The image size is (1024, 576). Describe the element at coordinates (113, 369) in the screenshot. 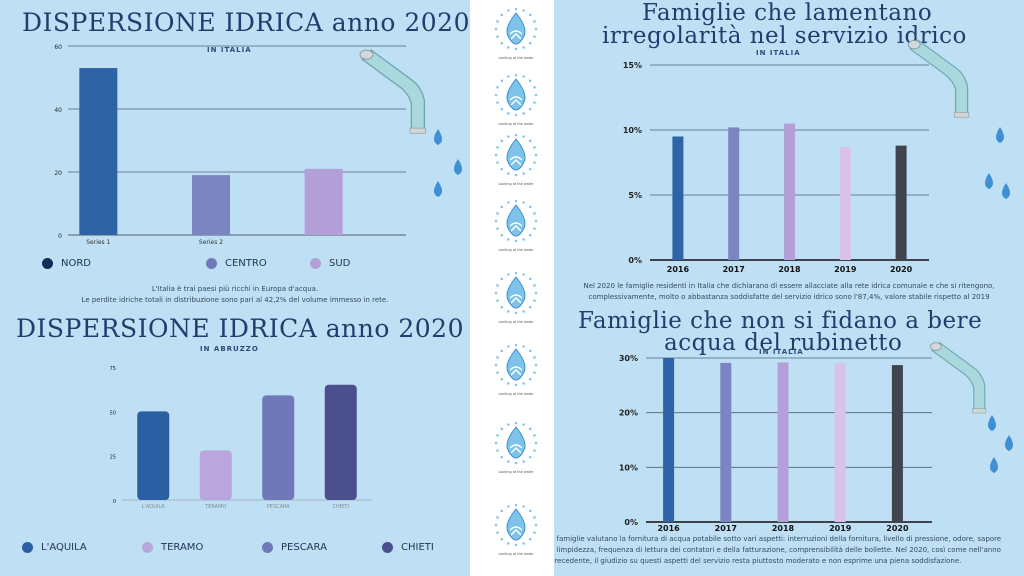

I see `y-tick-label: 75` at that location.